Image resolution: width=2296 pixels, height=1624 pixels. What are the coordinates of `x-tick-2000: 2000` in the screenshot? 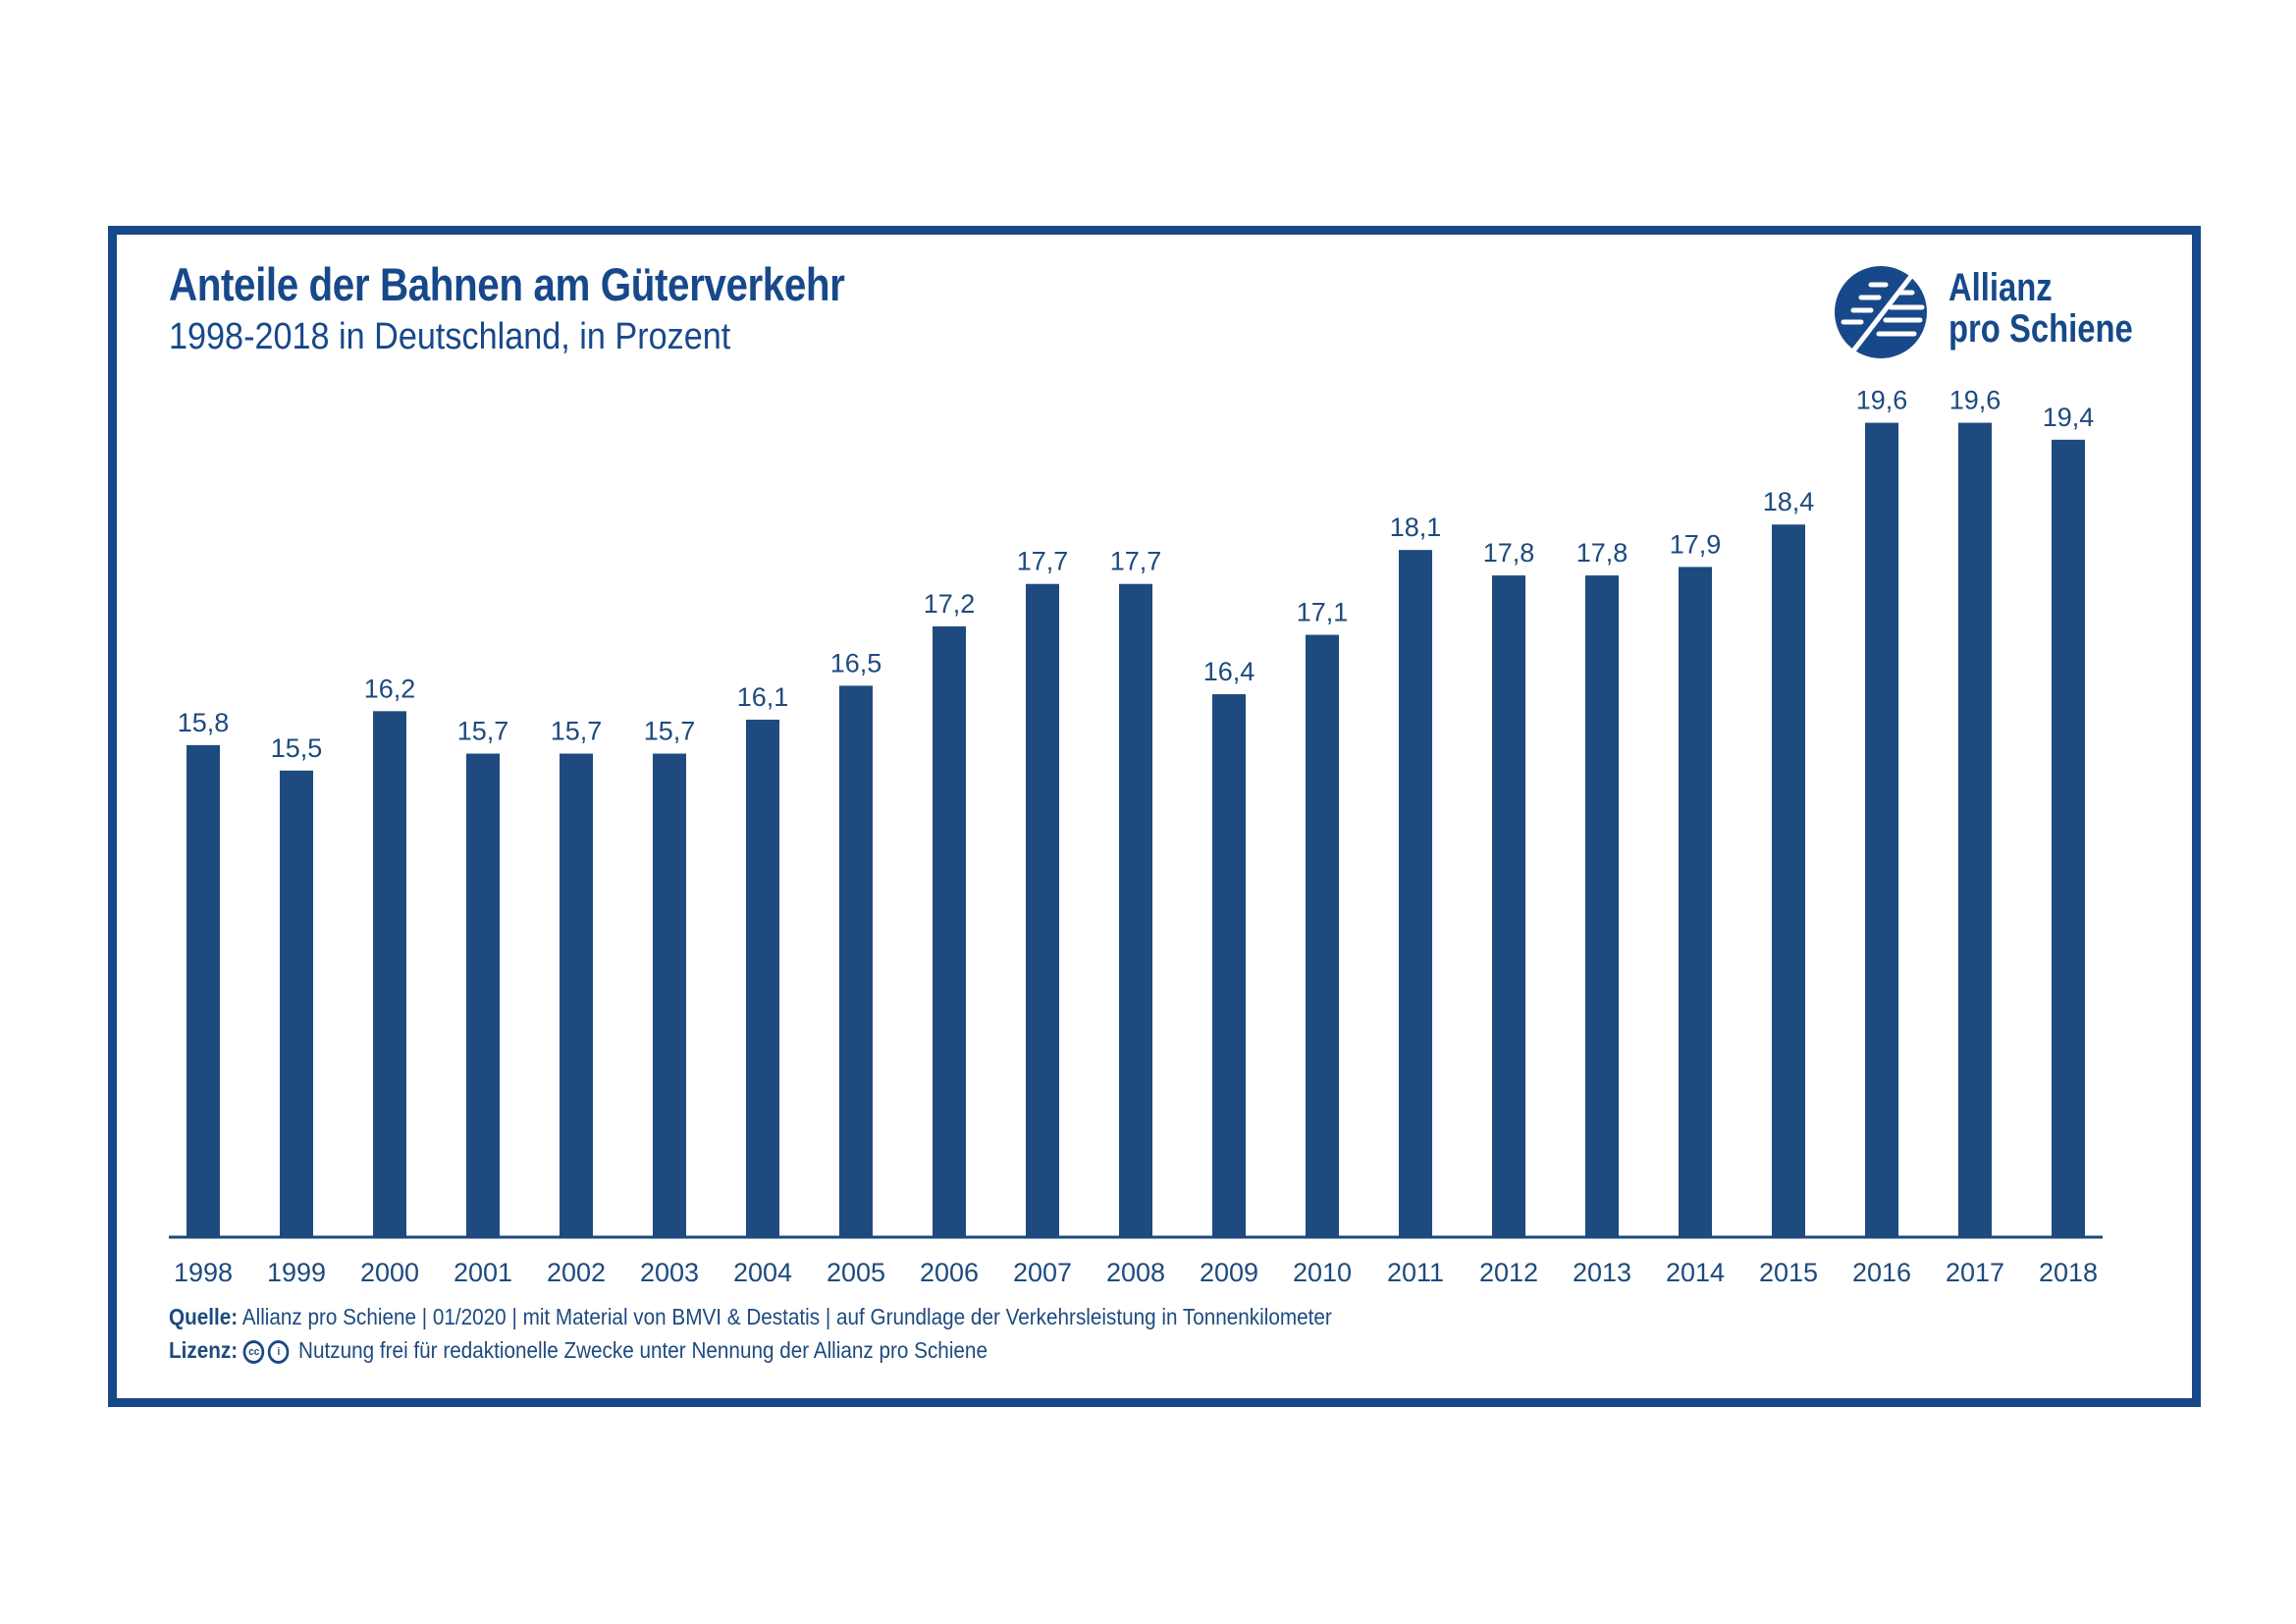 It's located at (389, 1272).